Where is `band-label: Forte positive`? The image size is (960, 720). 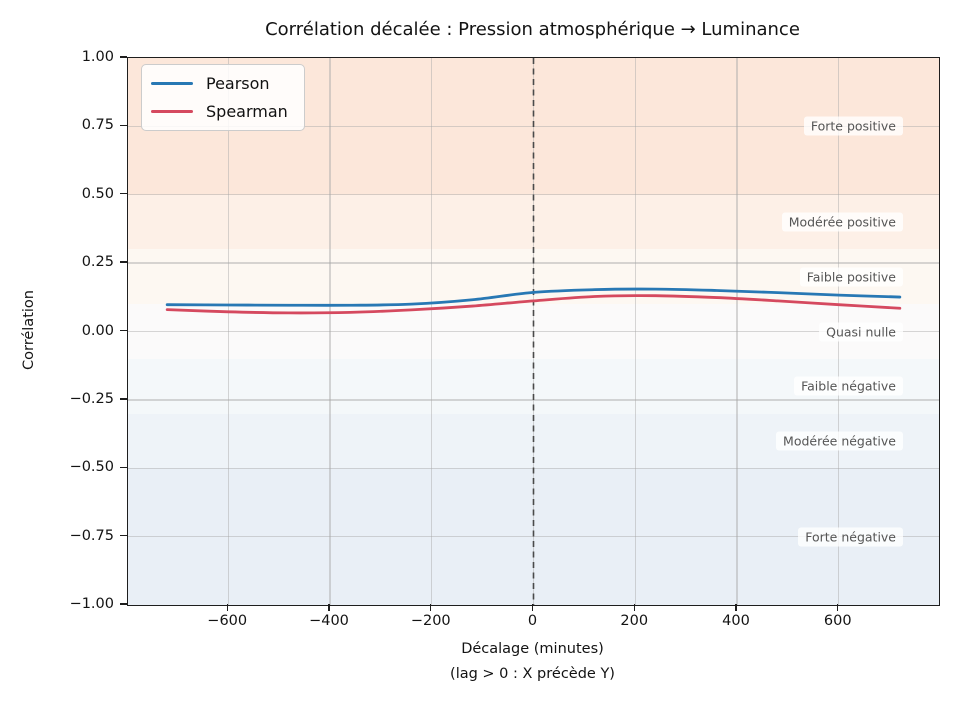
band-label: Forte positive is located at coordinates (853, 126).